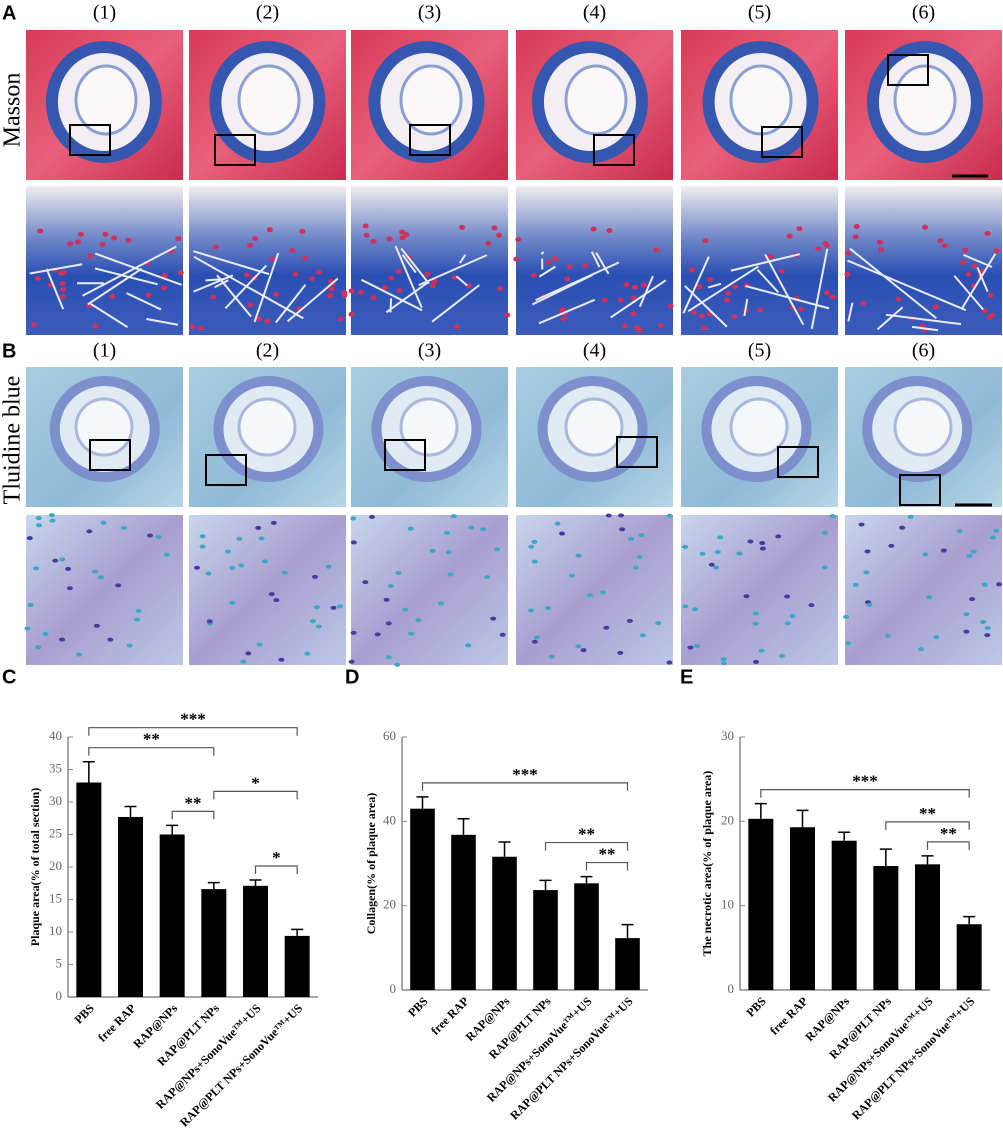 The image size is (1003, 1134). What do you see at coordinates (267, 13) in the screenshot?
I see `column-label: (2)` at bounding box center [267, 13].